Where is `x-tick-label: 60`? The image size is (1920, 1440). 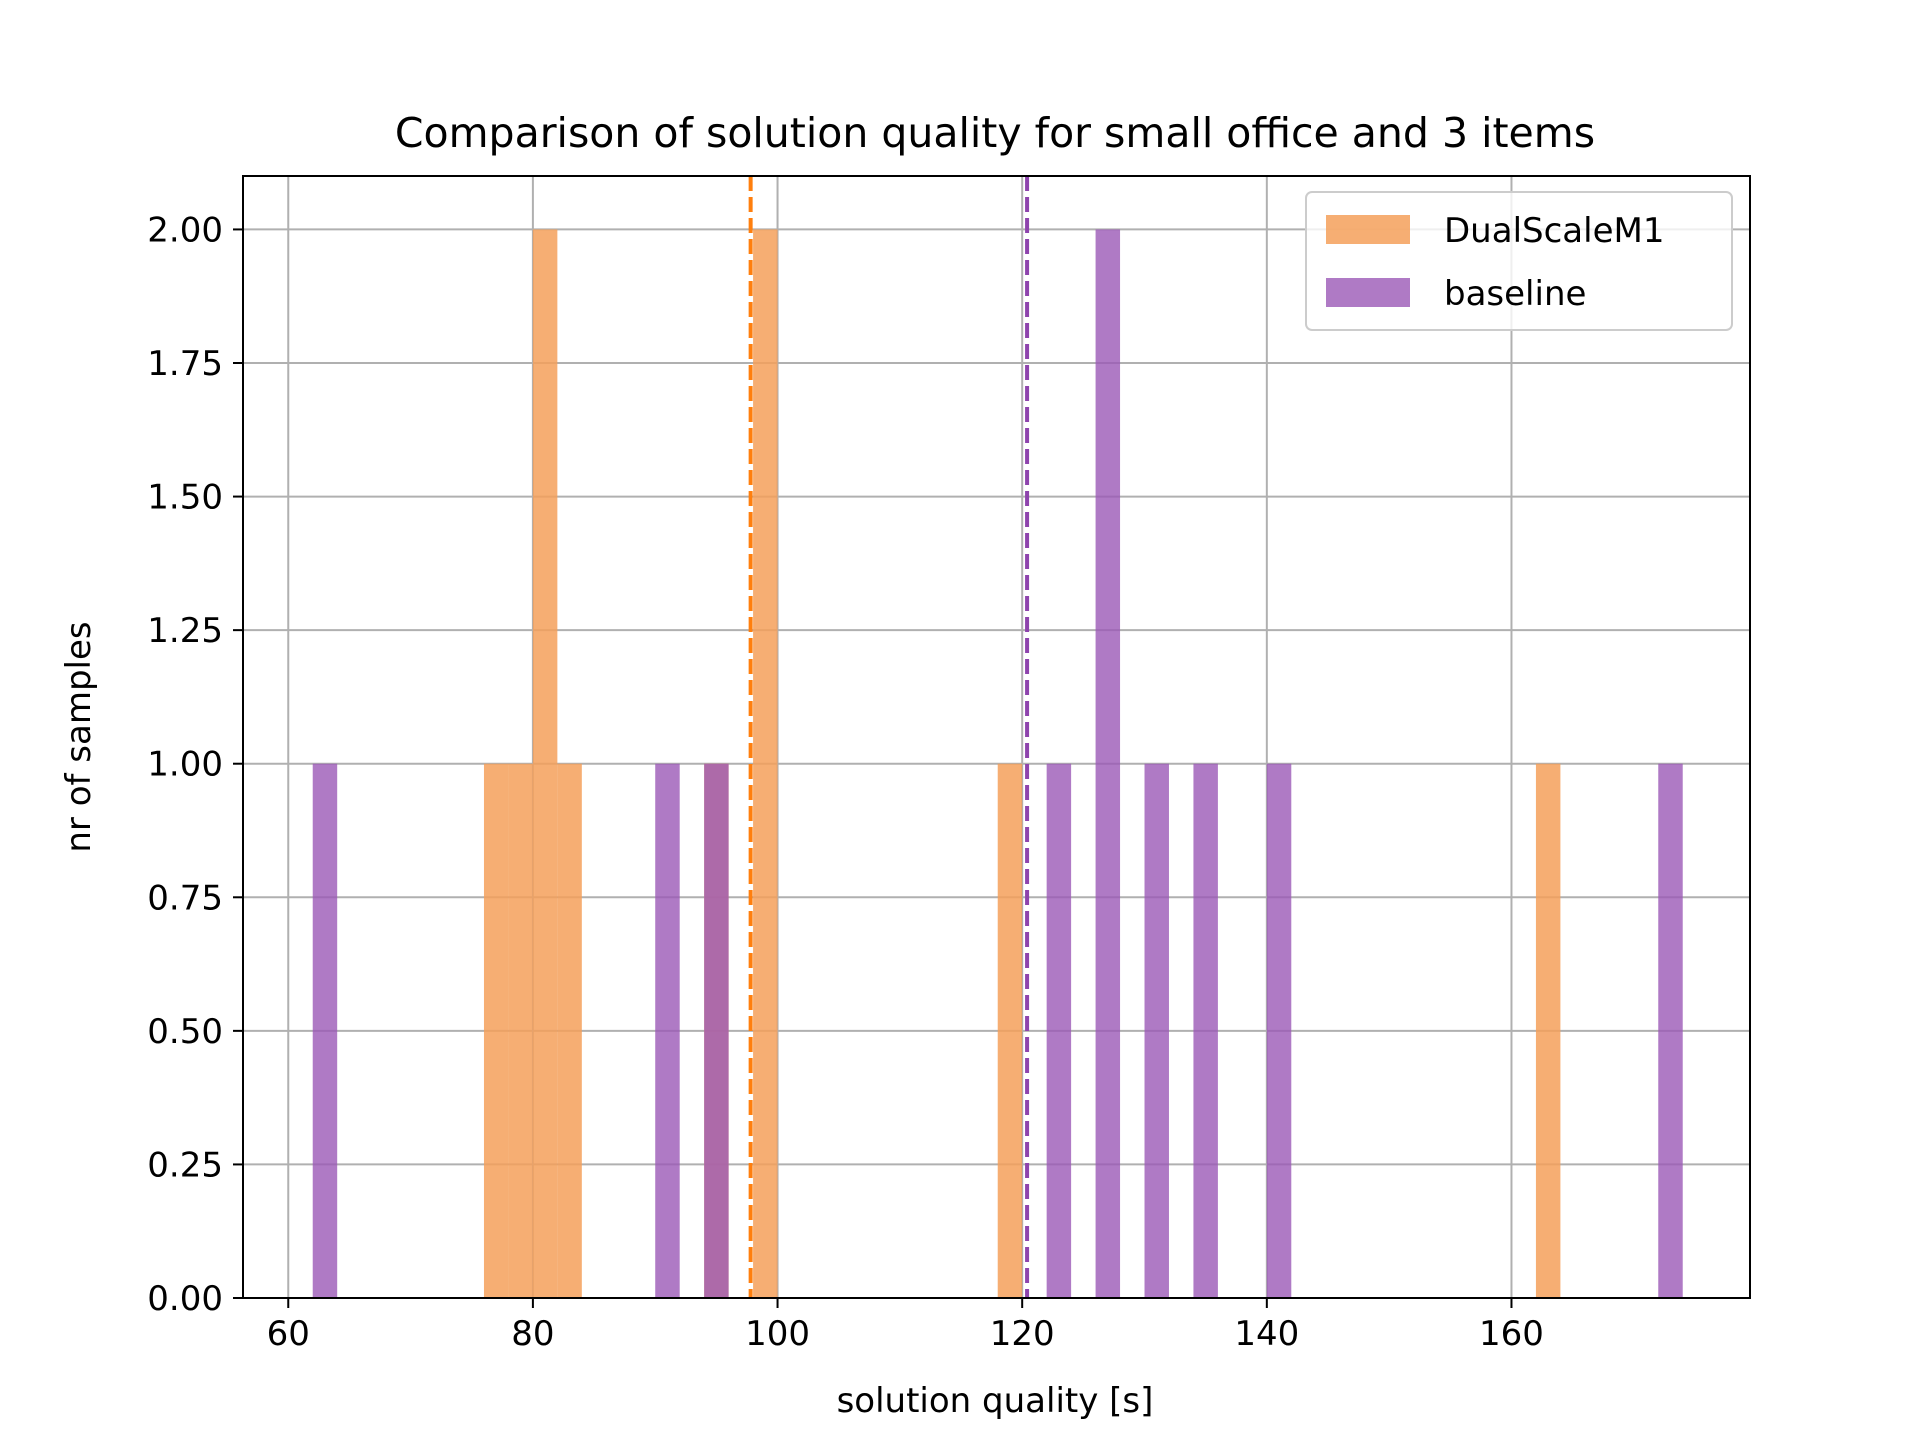 x-tick-label: 60 is located at coordinates (288, 1334).